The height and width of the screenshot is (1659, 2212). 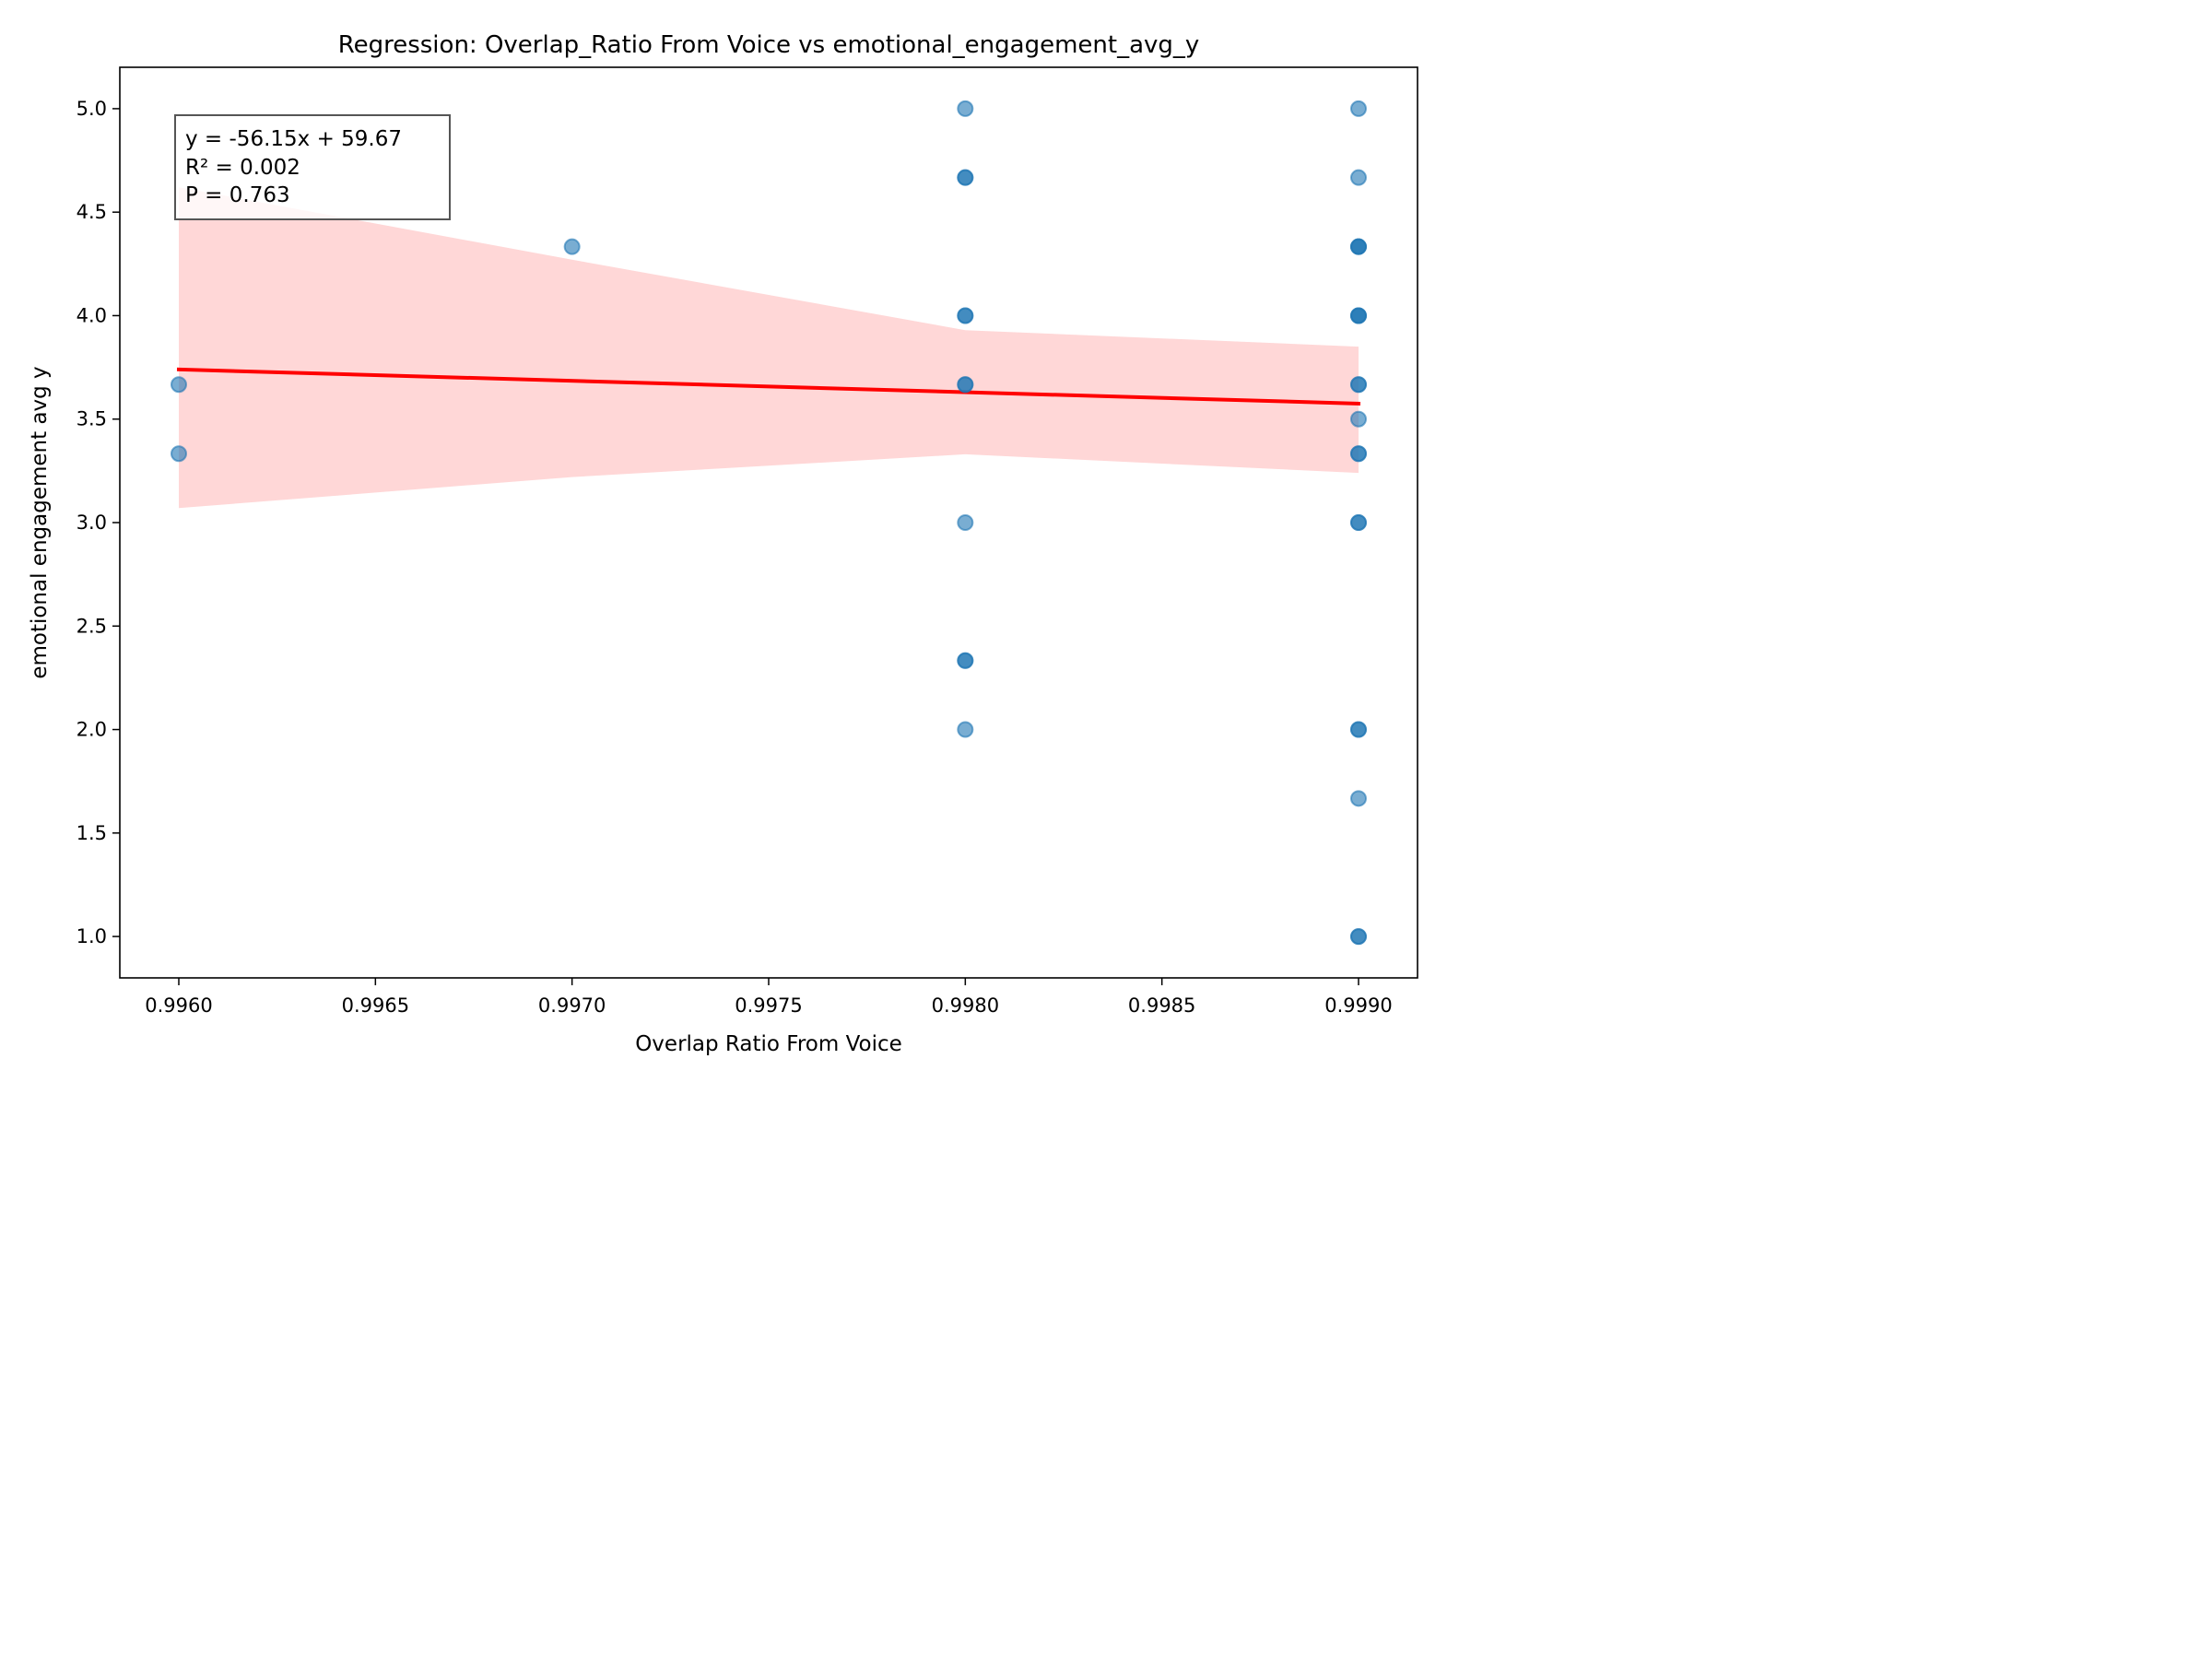 I want to click on regression-line-layer, so click(x=768, y=386).